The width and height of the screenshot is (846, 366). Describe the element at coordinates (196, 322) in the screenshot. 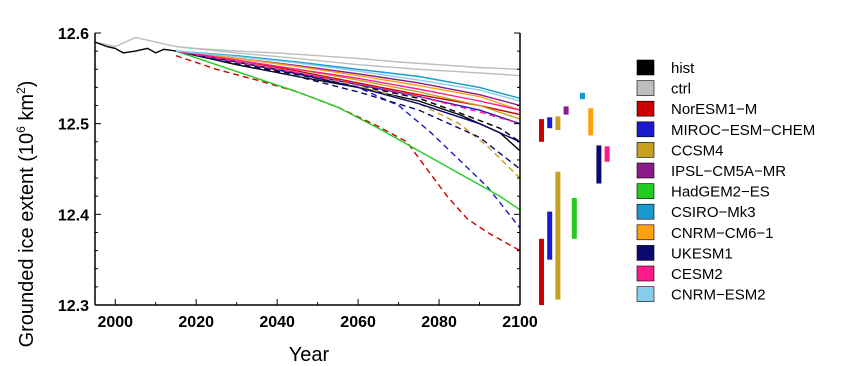

I see `x-tick-label: 2020` at that location.